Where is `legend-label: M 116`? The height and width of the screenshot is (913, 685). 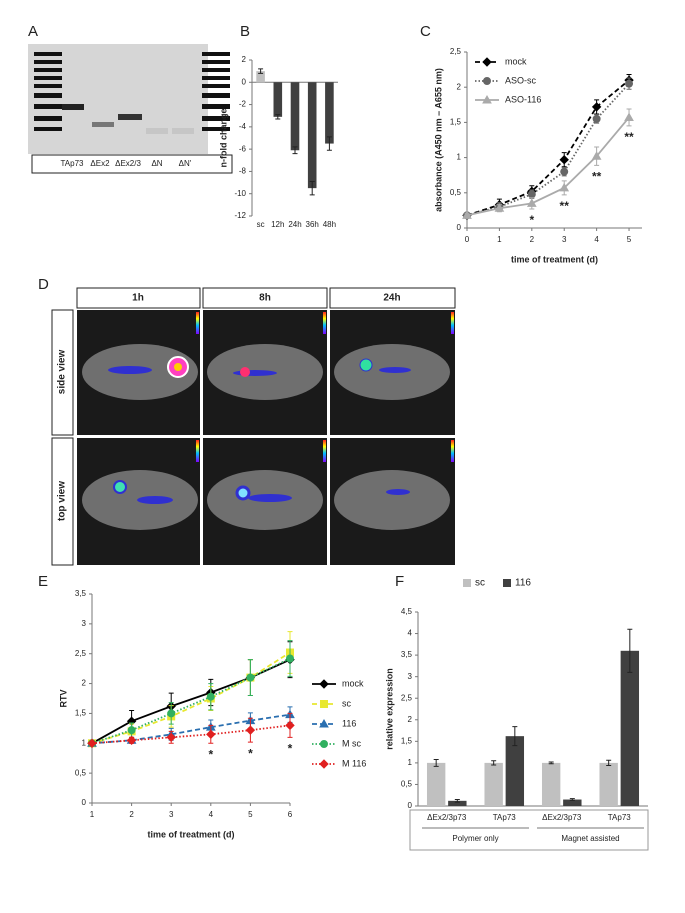 legend-label: M 116 is located at coordinates (354, 763).